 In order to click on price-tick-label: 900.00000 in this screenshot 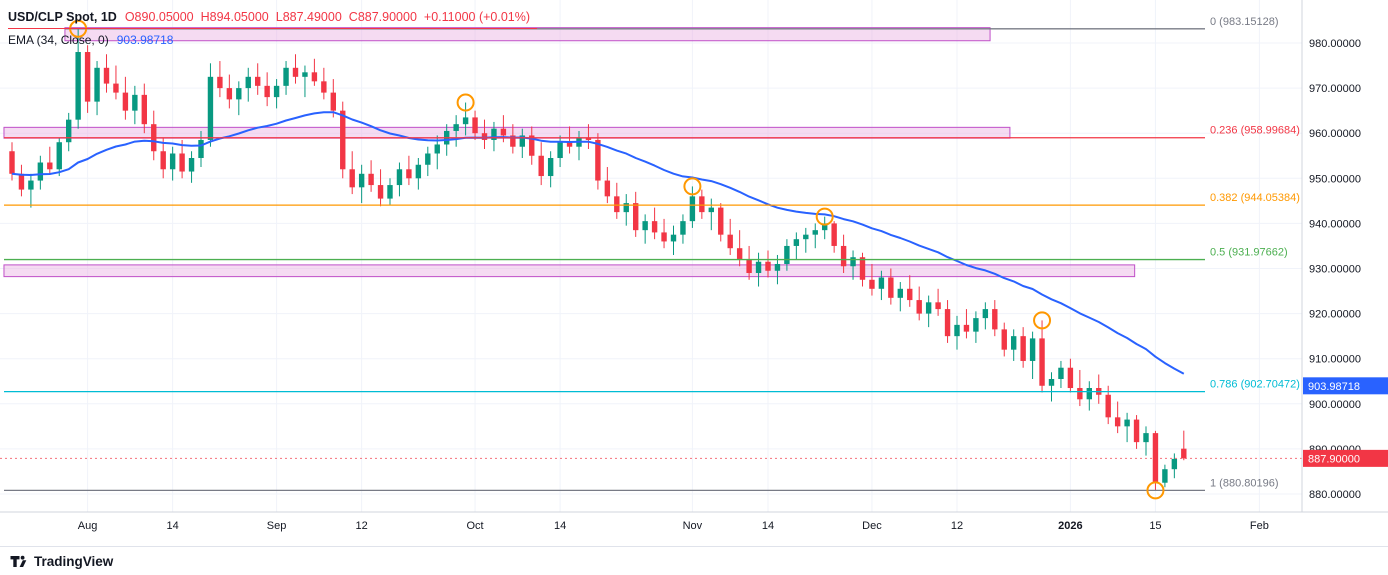, I will do `click(1335, 405)`.